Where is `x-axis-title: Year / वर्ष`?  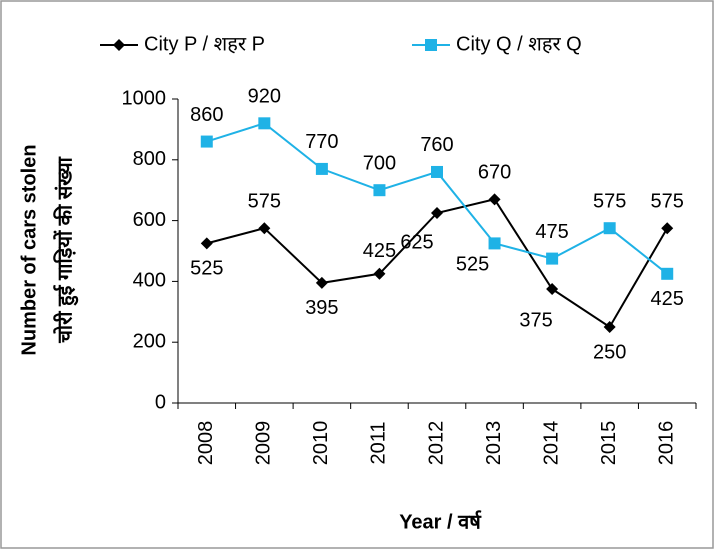 x-axis-title: Year / वर्ष is located at coordinates (440, 521).